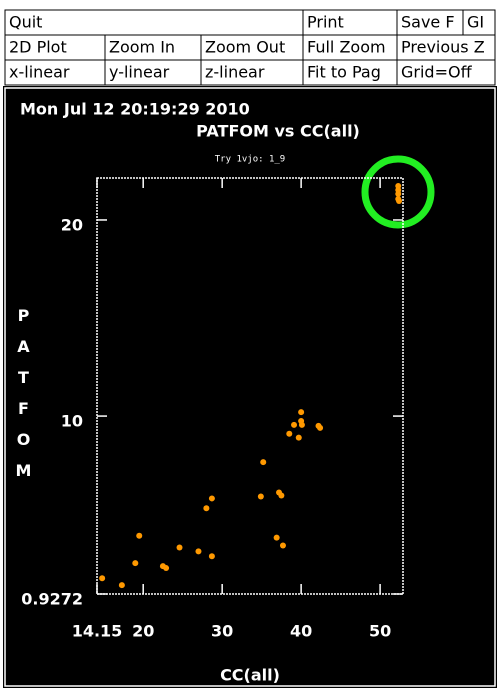 The height and width of the screenshot is (688, 500). I want to click on menu-button-label: Quit, so click(25, 22).